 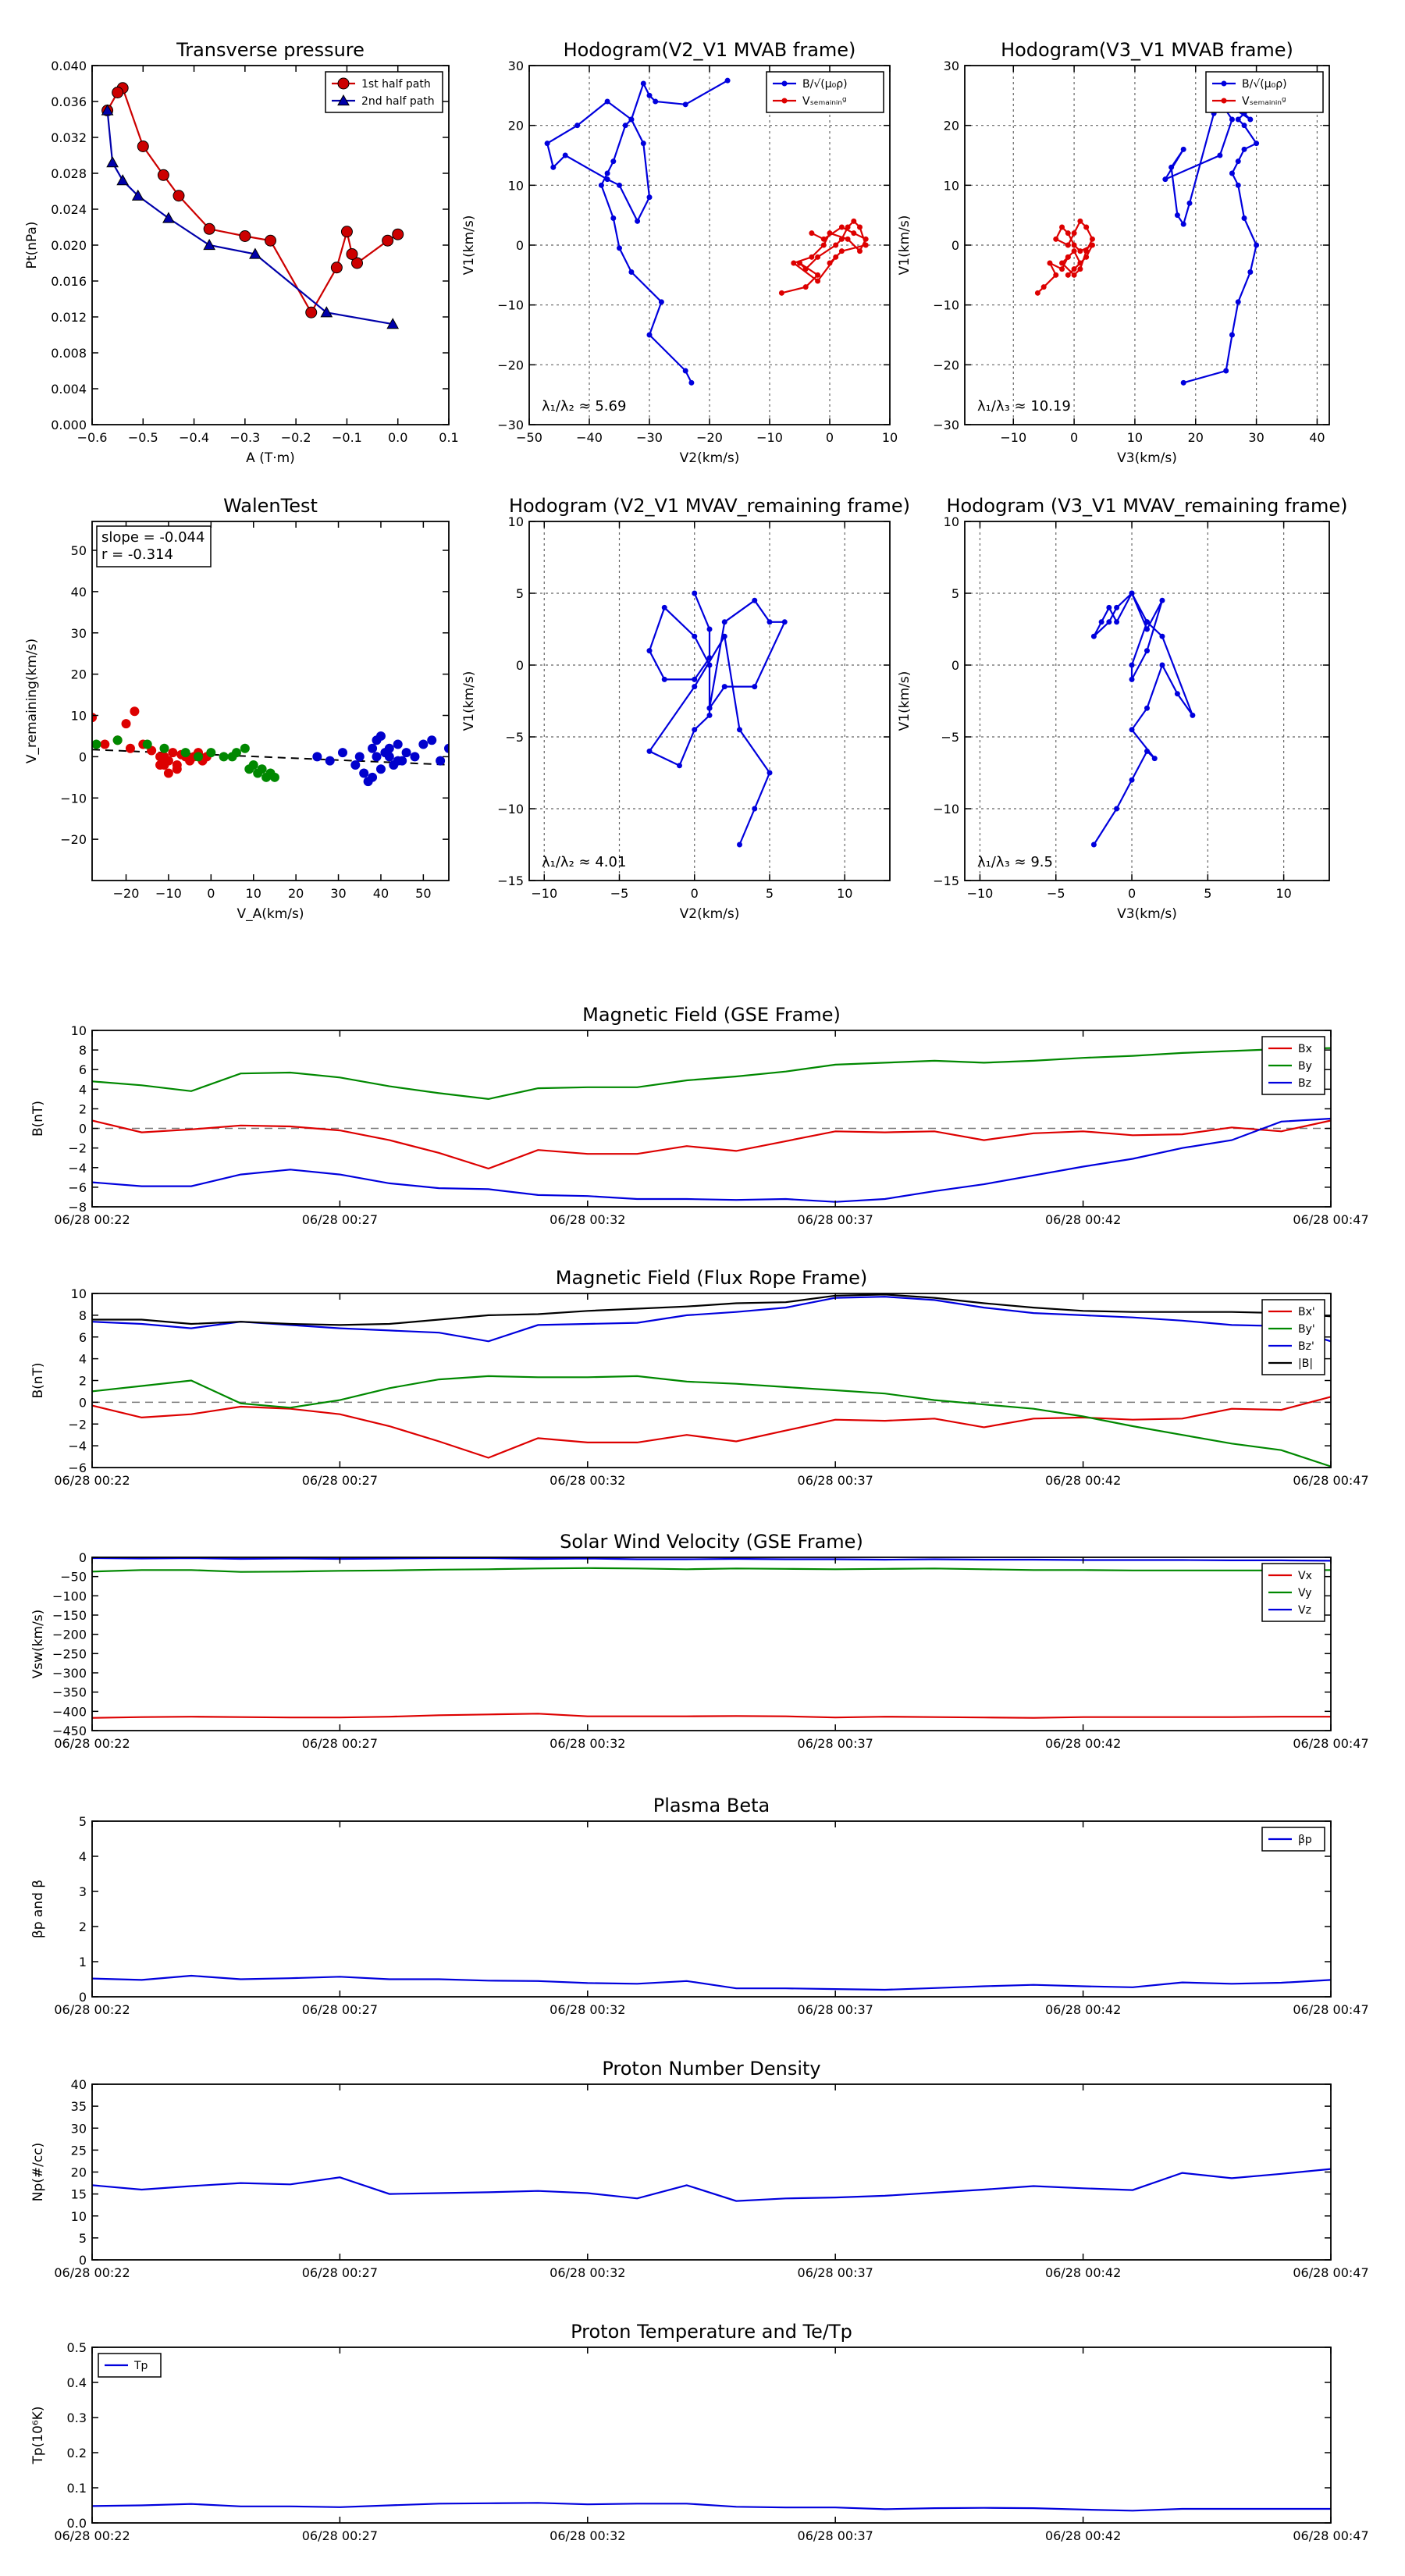 What do you see at coordinates (711, 2069) in the screenshot?
I see `chart-title: Proton Number Density` at bounding box center [711, 2069].